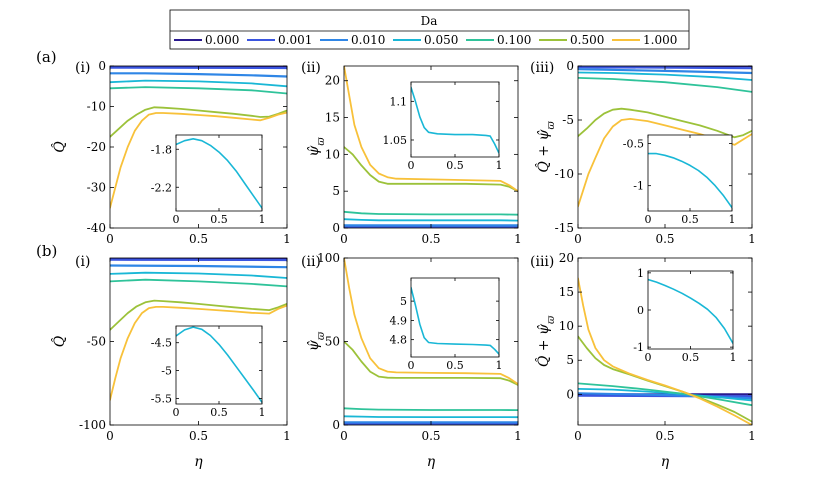 The image size is (830, 479). What do you see at coordinates (82, 262) in the screenshot?
I see `panel-label-b-i: (i)` at bounding box center [82, 262].